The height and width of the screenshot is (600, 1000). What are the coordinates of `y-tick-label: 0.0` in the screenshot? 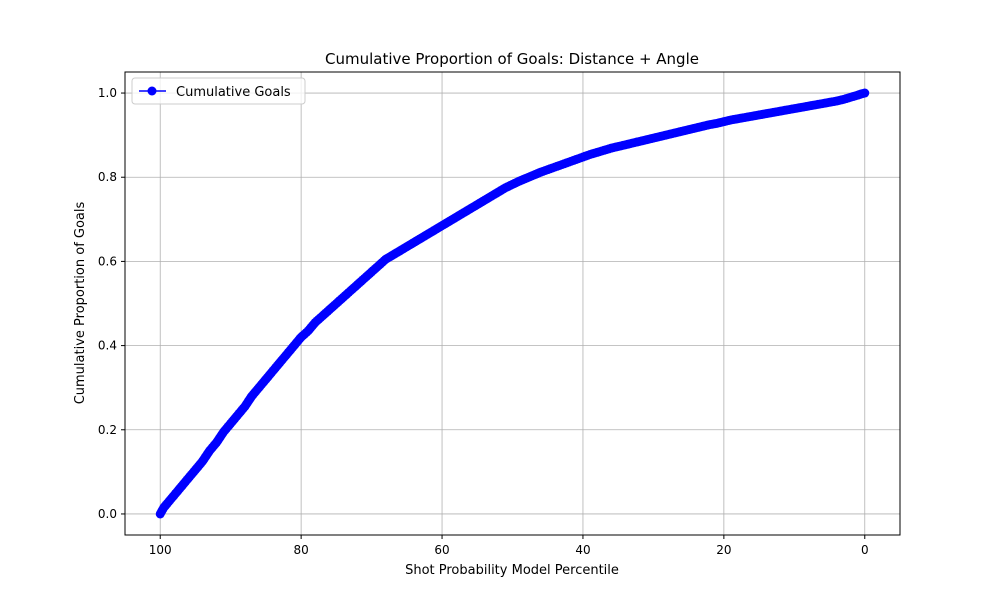 It's located at (107, 514).